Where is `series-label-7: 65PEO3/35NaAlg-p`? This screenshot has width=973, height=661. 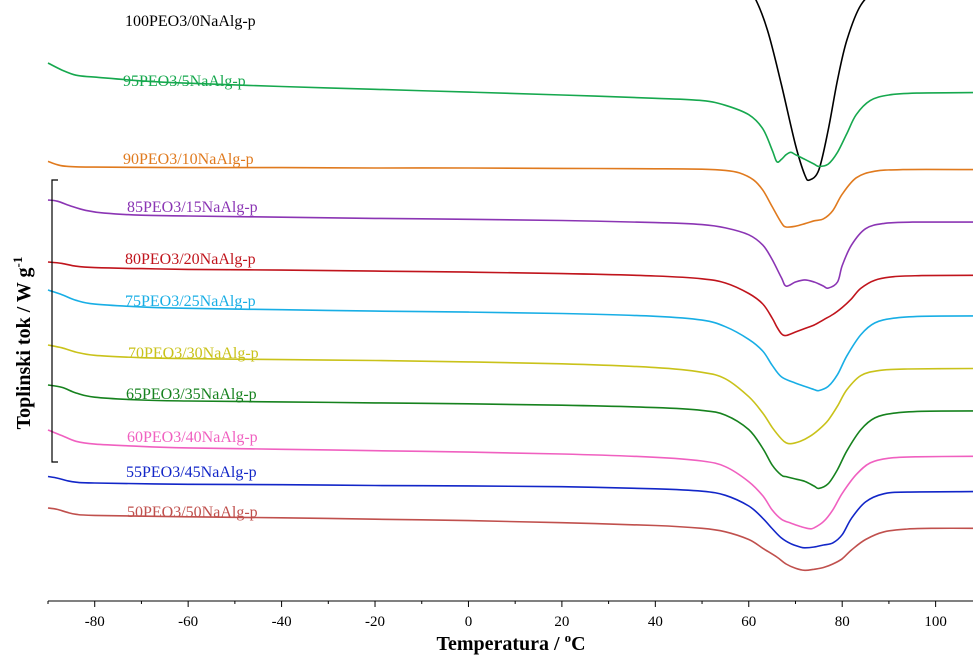 series-label-7: 65PEO3/35NaAlg-p is located at coordinates (191, 394).